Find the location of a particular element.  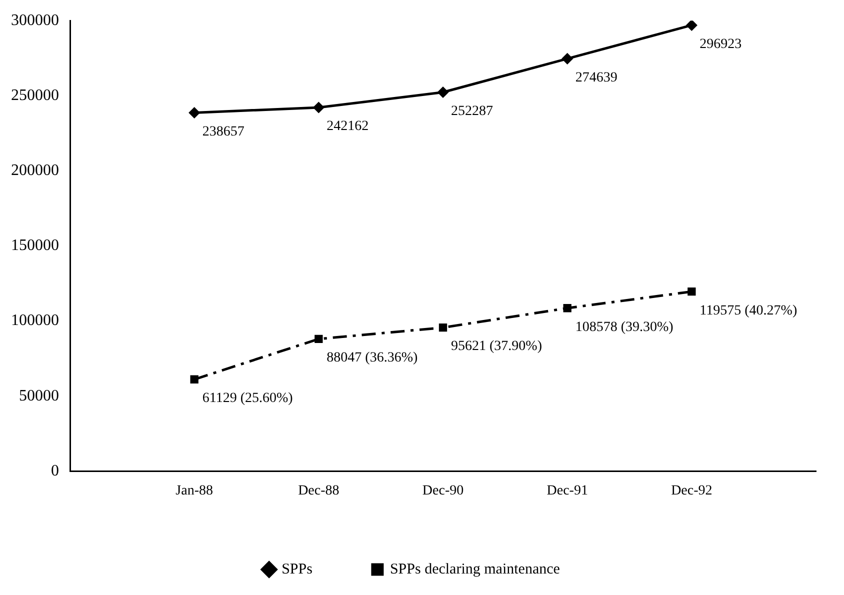

y-tick-label: 0 is located at coordinates (55, 471).